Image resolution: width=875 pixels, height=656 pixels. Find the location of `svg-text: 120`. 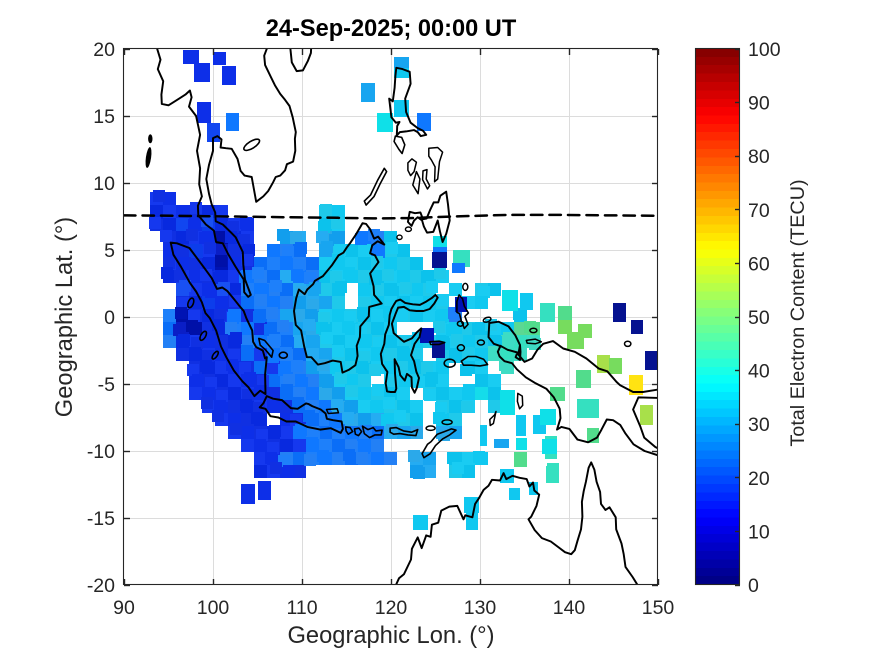

svg-text: 120 is located at coordinates (391, 608).